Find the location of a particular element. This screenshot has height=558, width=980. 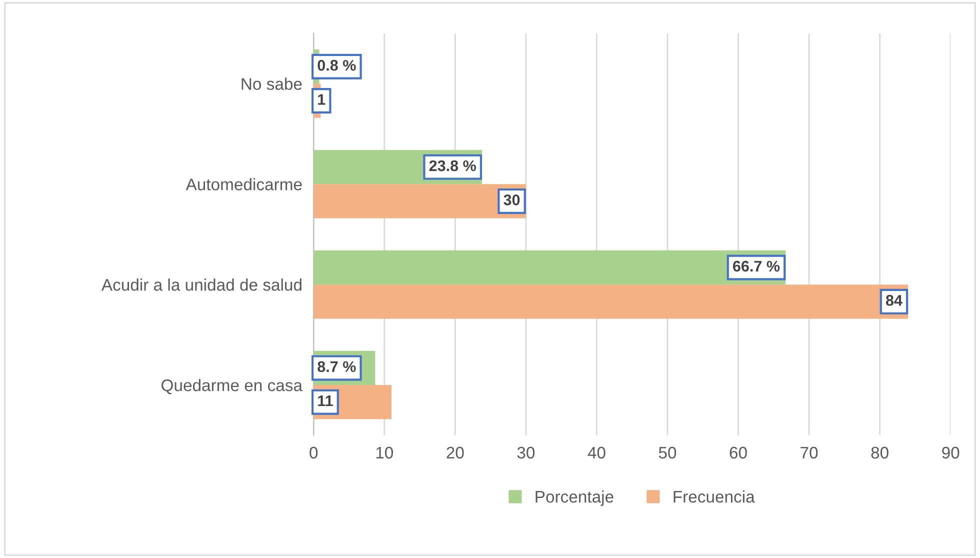

x-tick-label: 80 is located at coordinates (879, 452).